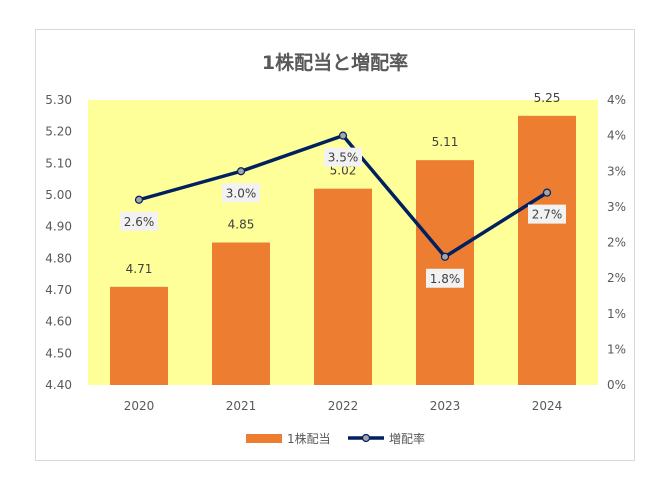 This screenshot has height=481, width=654. What do you see at coordinates (58, 290) in the screenshot?
I see `y-left-tick-label: 4.70` at bounding box center [58, 290].